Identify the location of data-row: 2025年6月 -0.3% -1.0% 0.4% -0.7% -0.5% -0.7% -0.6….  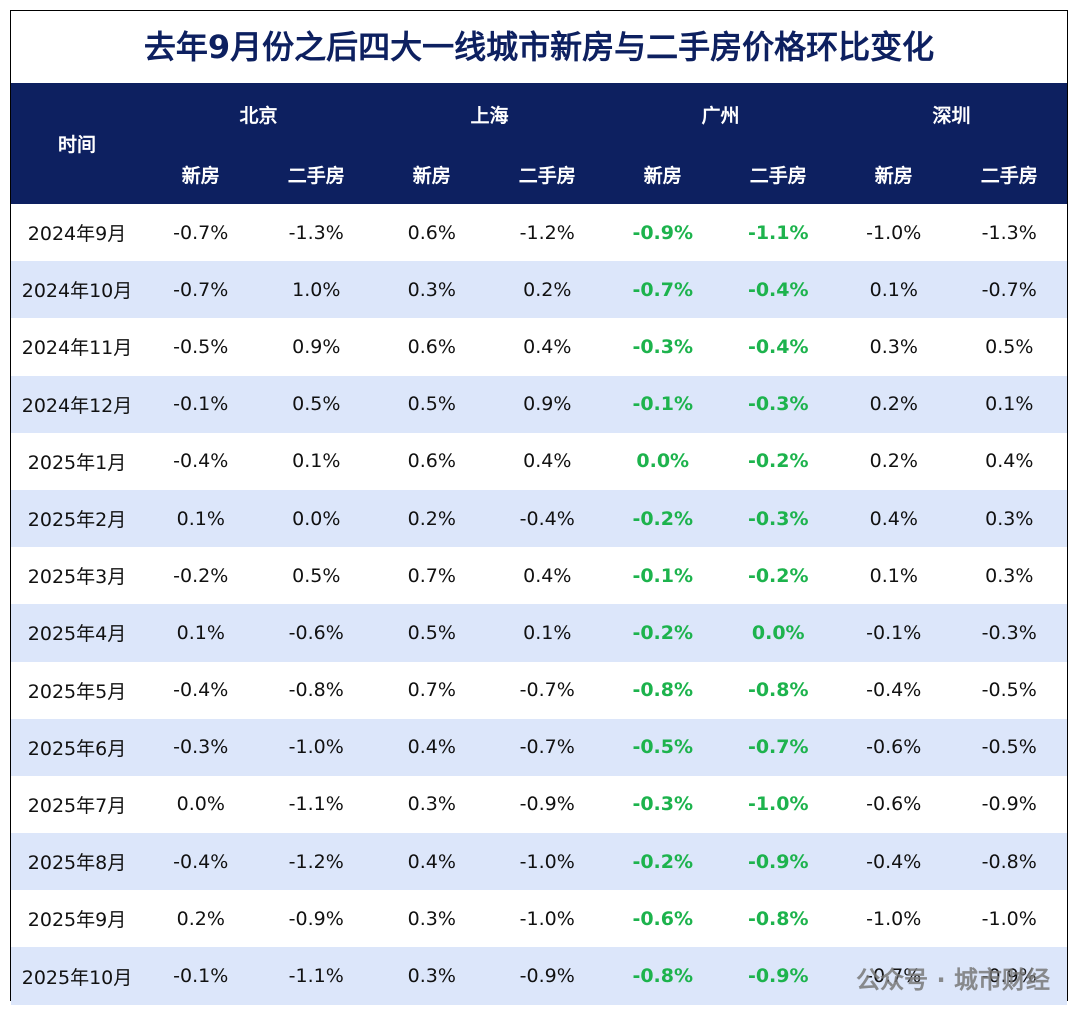
(539, 747).